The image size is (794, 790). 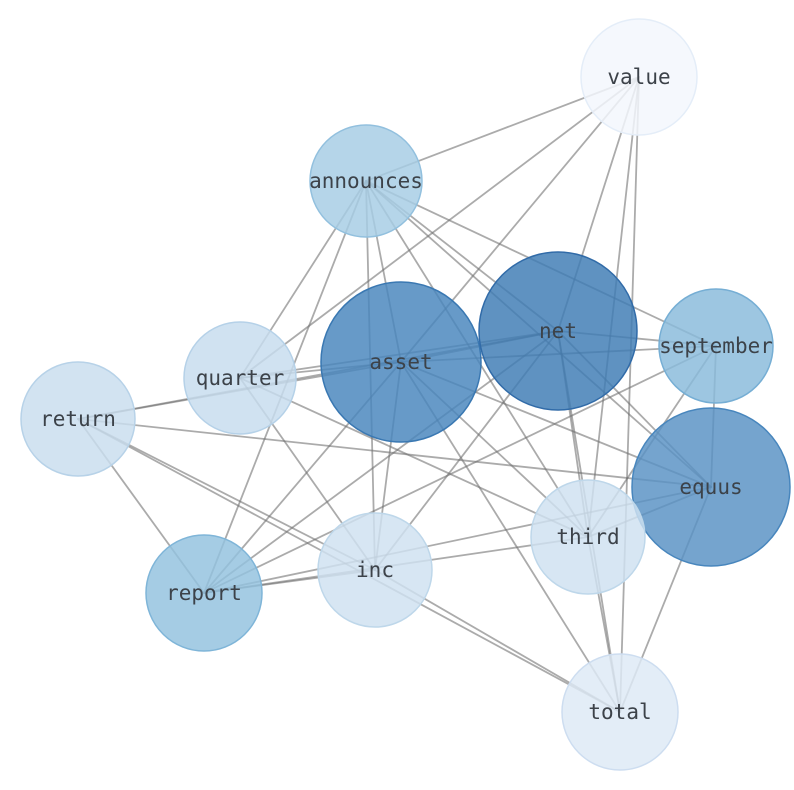 I want to click on node-third, so click(x=588, y=537).